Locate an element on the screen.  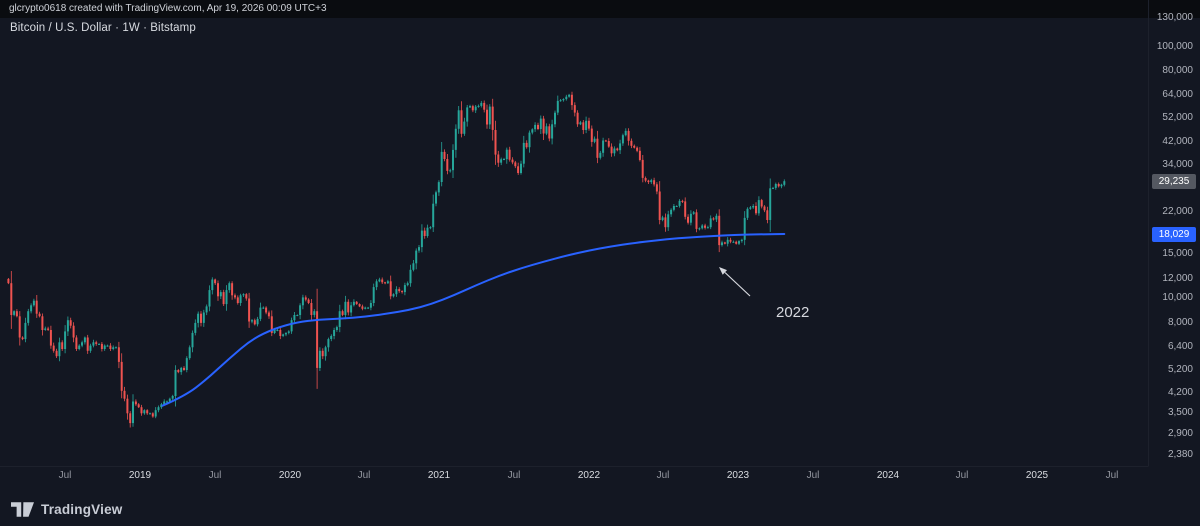
time-tick-label: 2022 is located at coordinates (589, 475).